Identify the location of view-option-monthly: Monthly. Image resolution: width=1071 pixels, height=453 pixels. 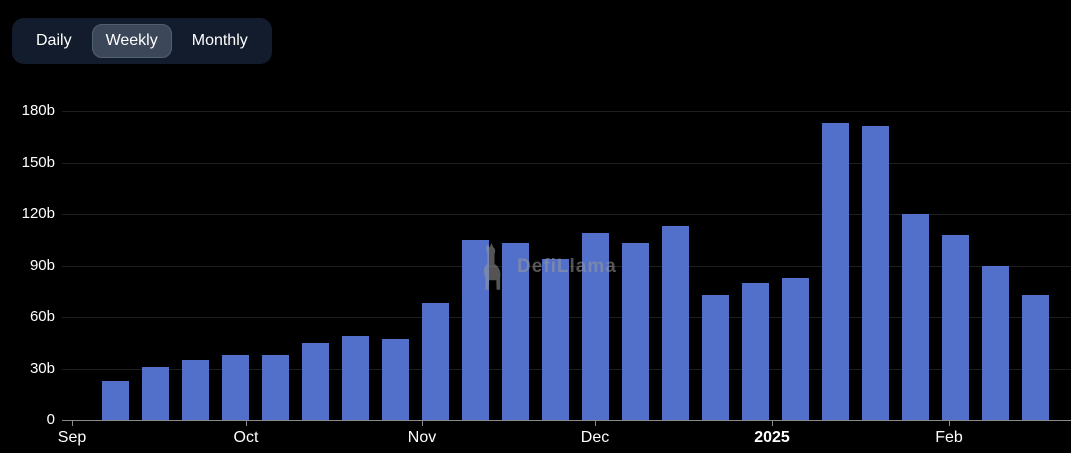
(220, 41).